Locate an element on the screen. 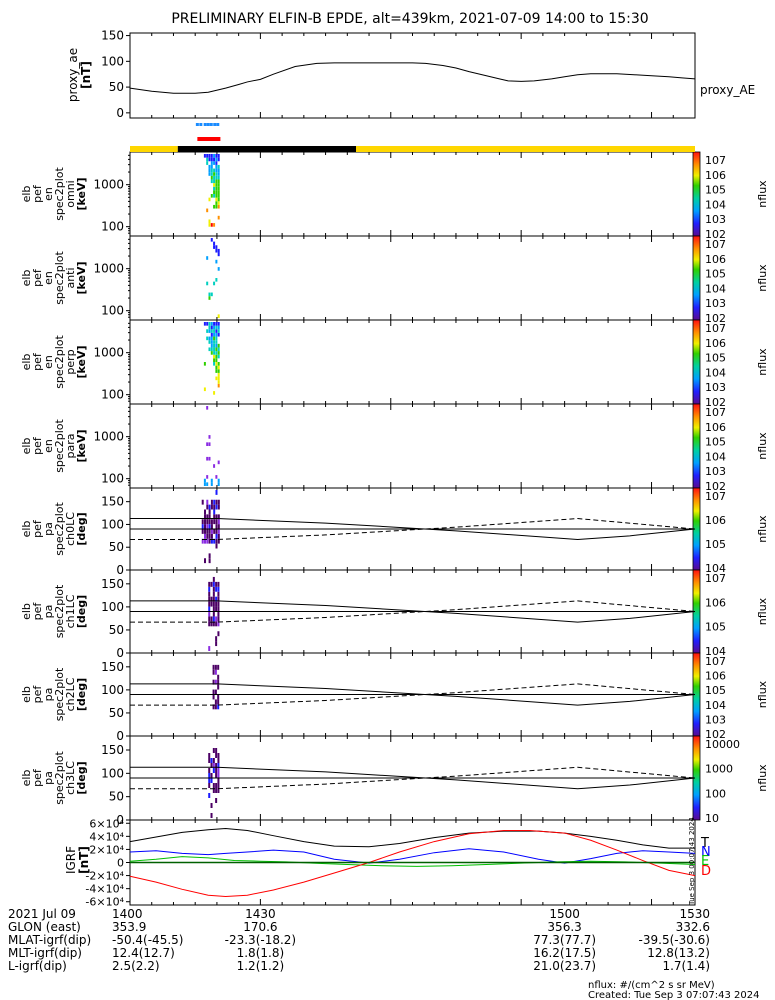 Image resolution: width=775 pixels, height=1000 pixels. colorbar-tick-perp-4: 103 is located at coordinates (715, 387).